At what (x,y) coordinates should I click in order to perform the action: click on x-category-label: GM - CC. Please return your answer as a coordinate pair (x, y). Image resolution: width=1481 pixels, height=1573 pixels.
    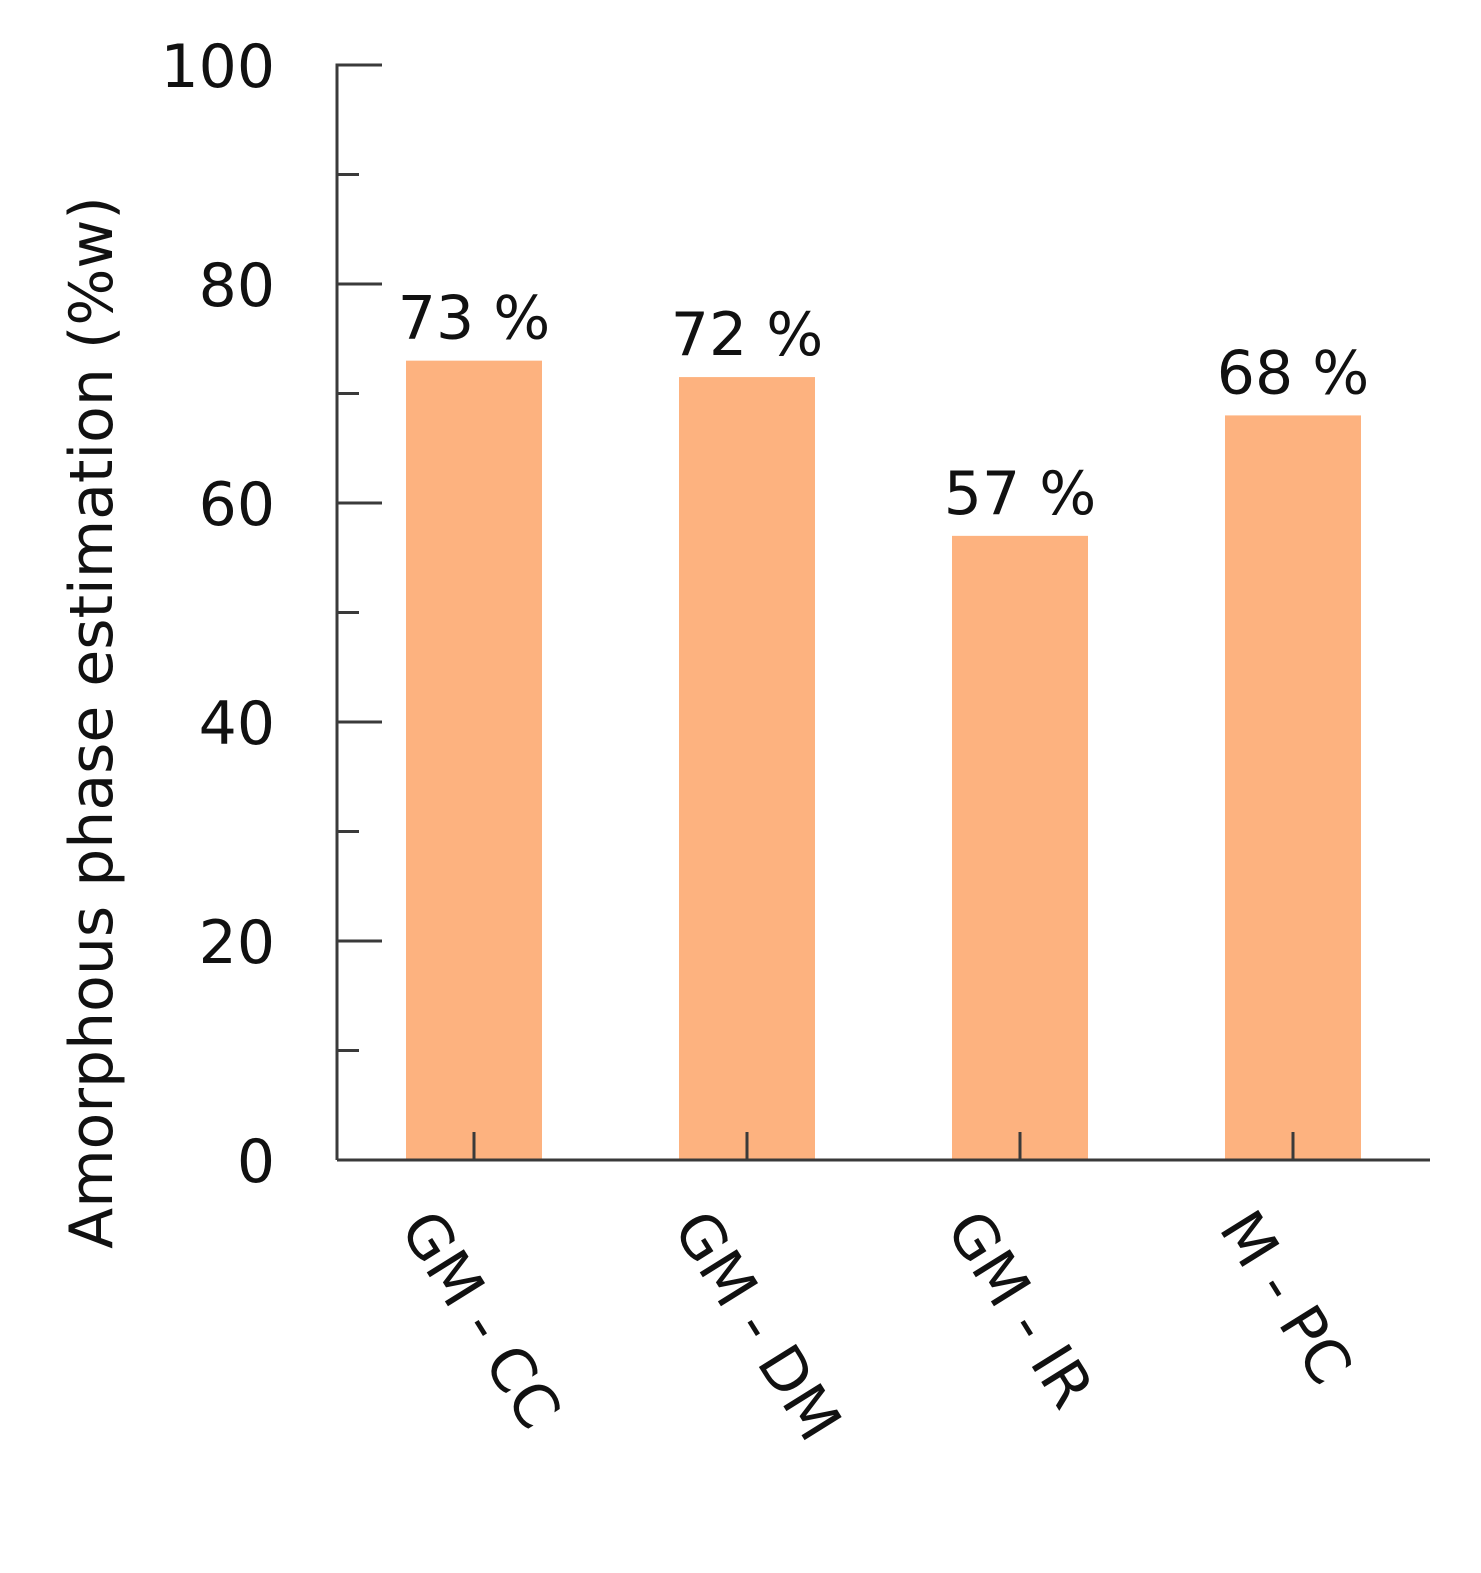
    Looking at the image, I should click on (480, 1320).